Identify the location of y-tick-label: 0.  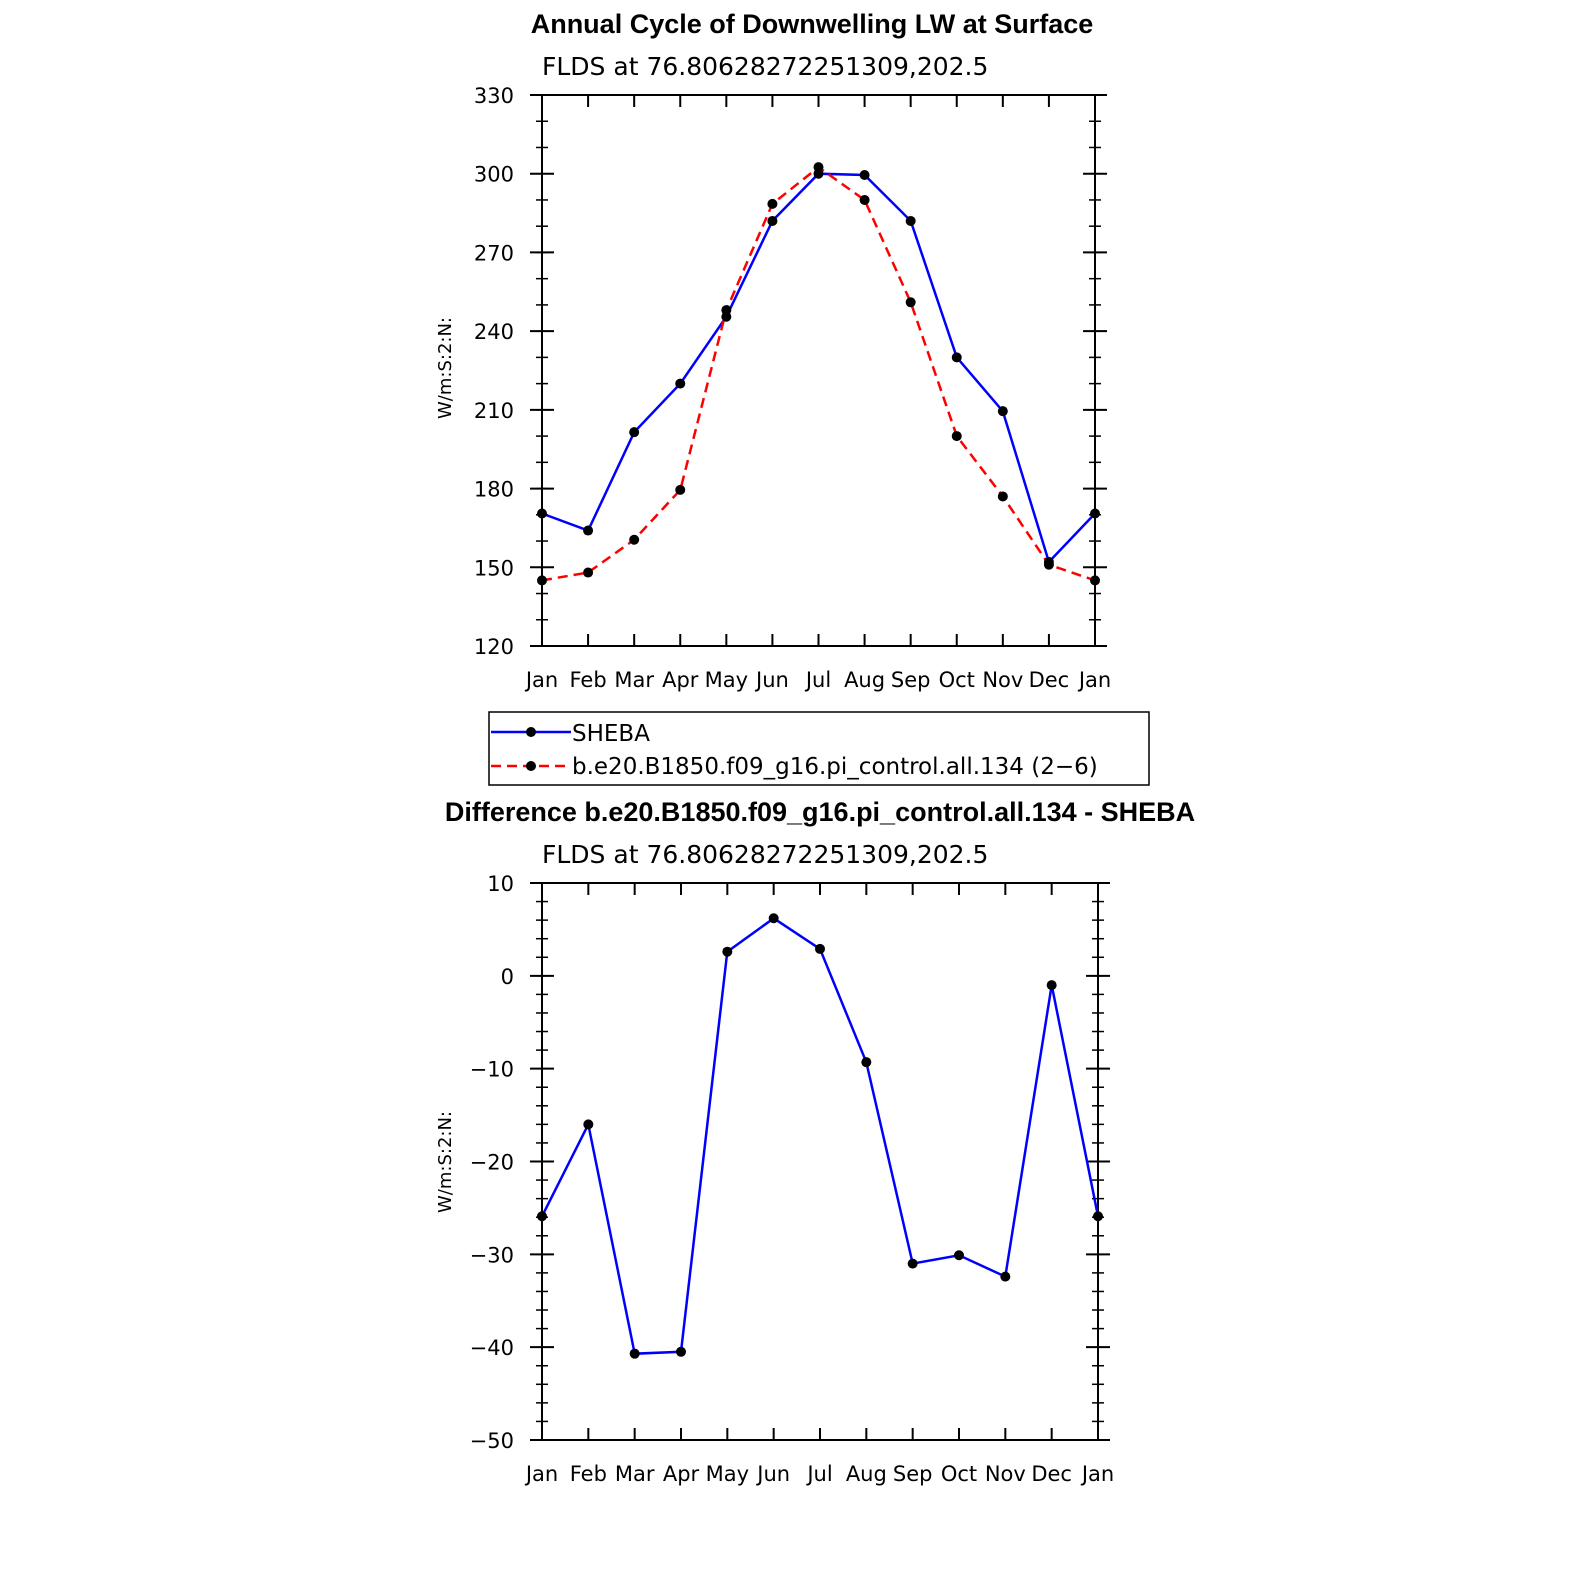
(507, 977).